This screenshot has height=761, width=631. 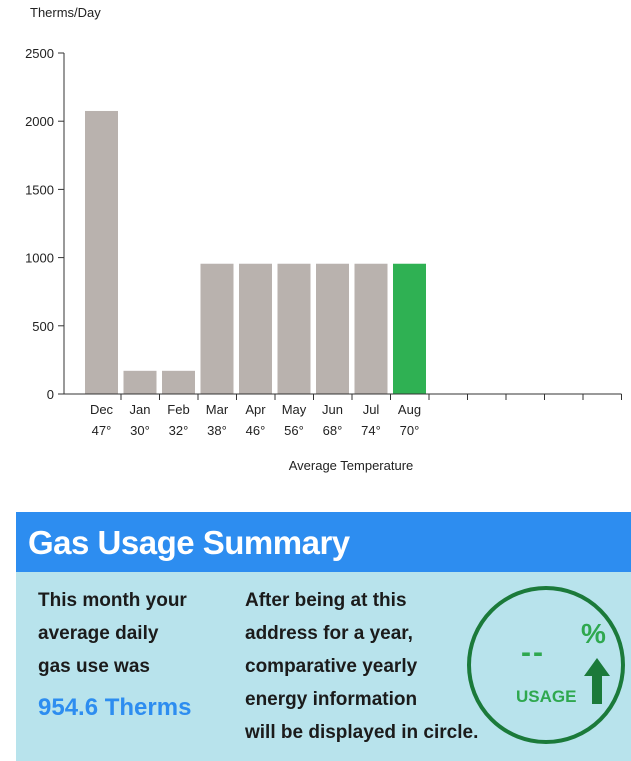 What do you see at coordinates (294, 409) in the screenshot?
I see `x-tick-label: May` at bounding box center [294, 409].